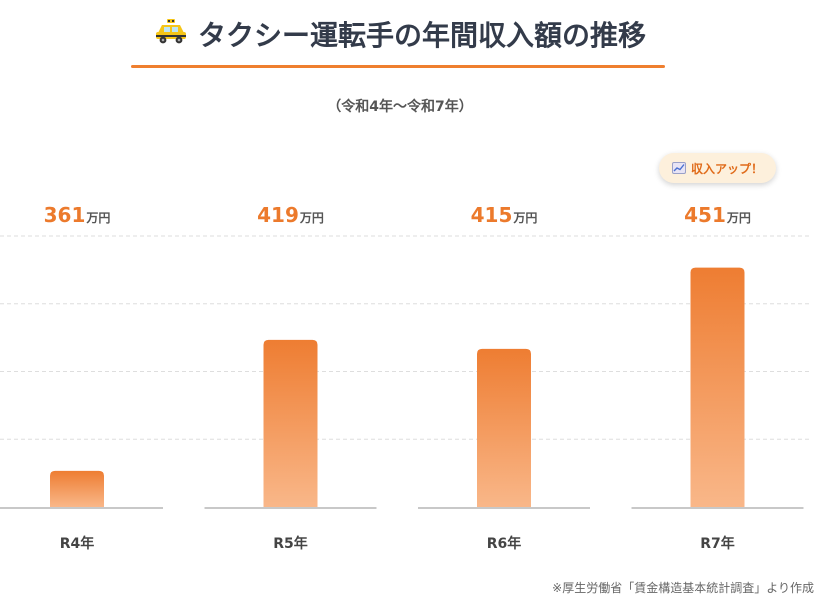  Describe the element at coordinates (705, 215) in the screenshot. I see `value-number: 451` at that location.